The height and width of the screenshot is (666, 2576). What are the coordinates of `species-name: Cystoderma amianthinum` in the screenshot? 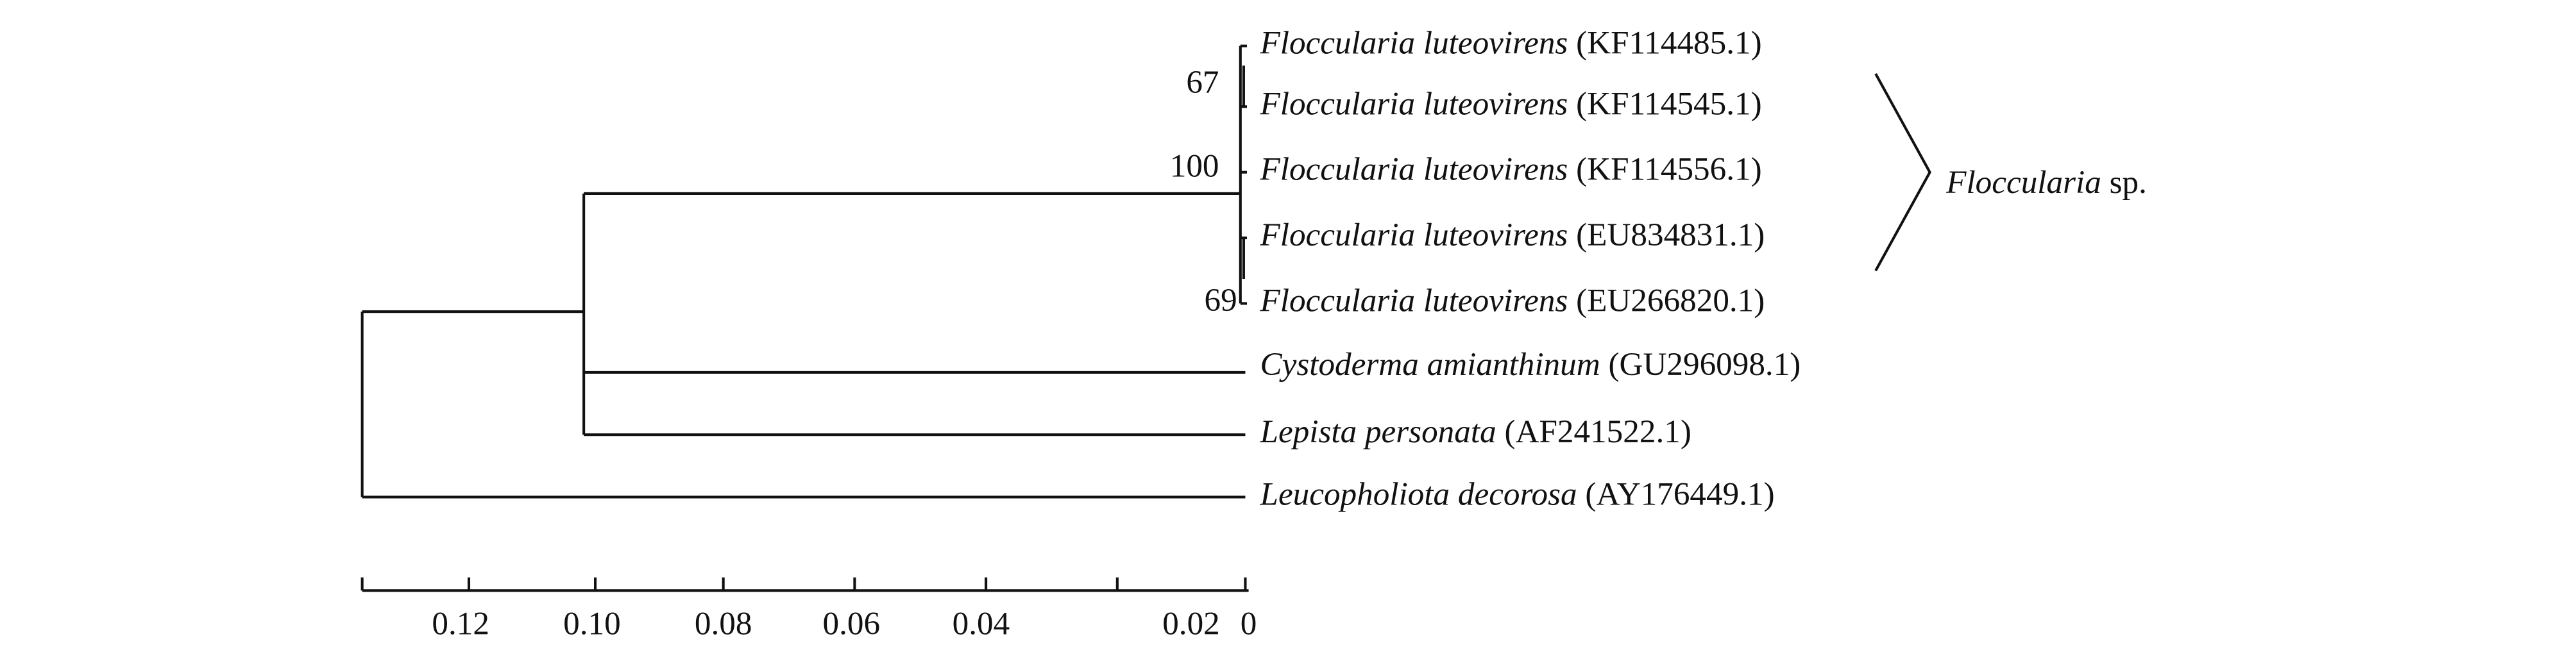 It's located at (1430, 364).